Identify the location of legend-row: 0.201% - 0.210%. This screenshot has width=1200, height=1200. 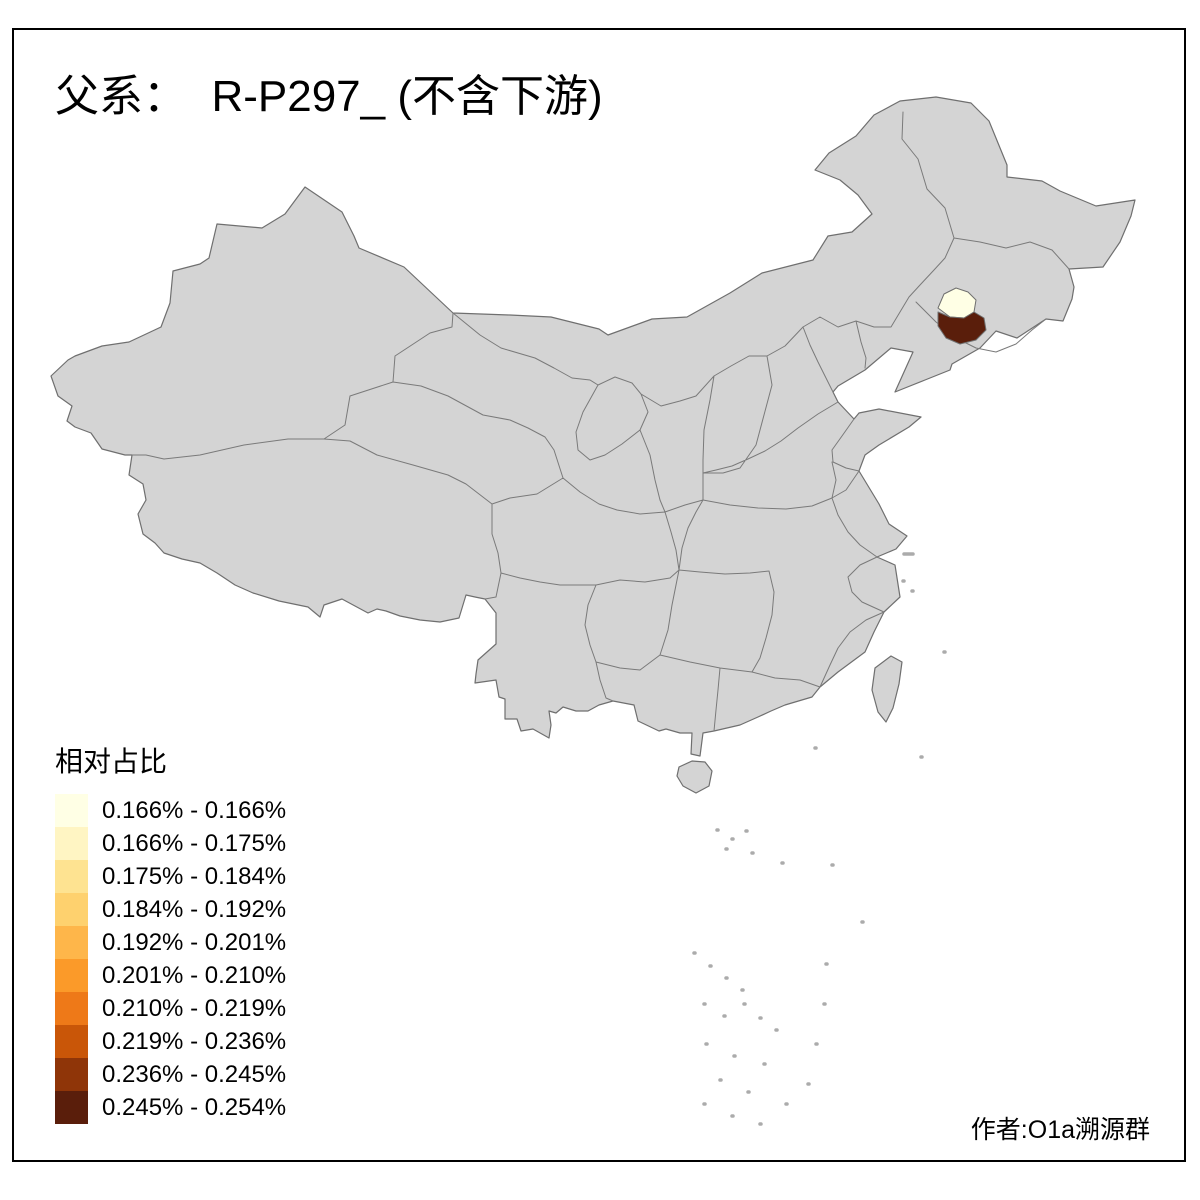
(170, 975).